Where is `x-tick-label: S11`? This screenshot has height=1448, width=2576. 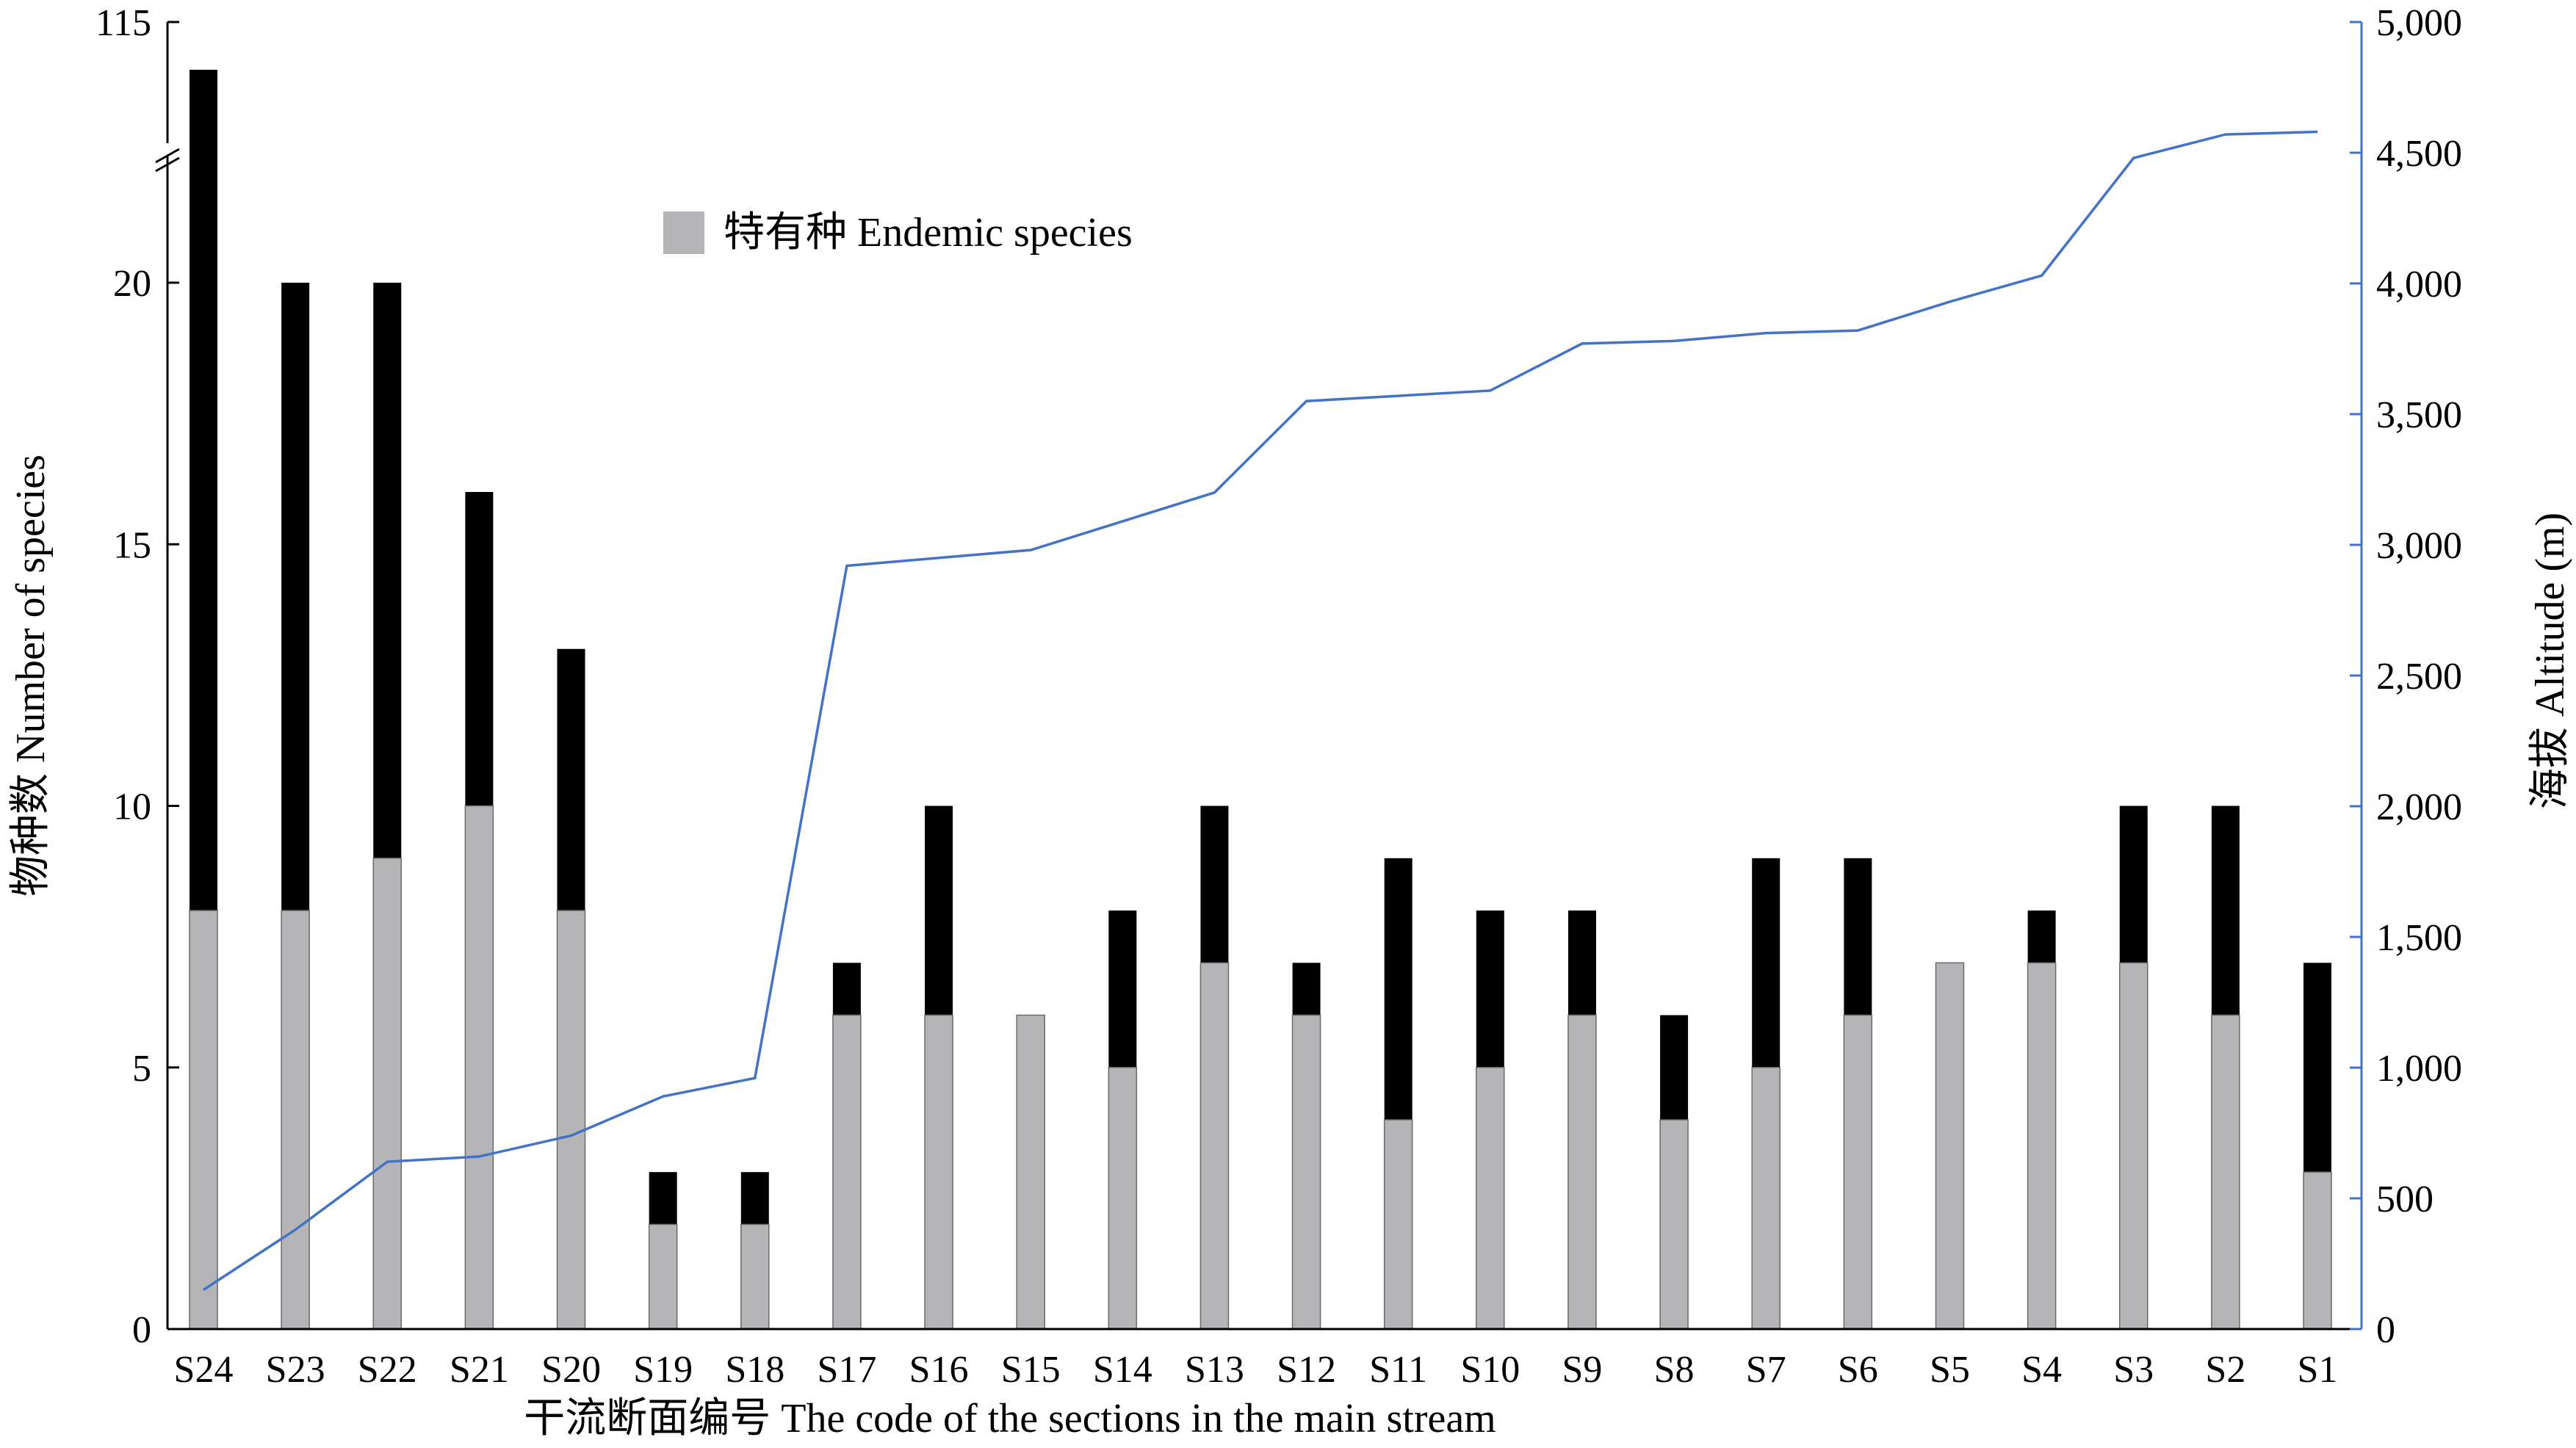
x-tick-label: S11 is located at coordinates (1398, 1370).